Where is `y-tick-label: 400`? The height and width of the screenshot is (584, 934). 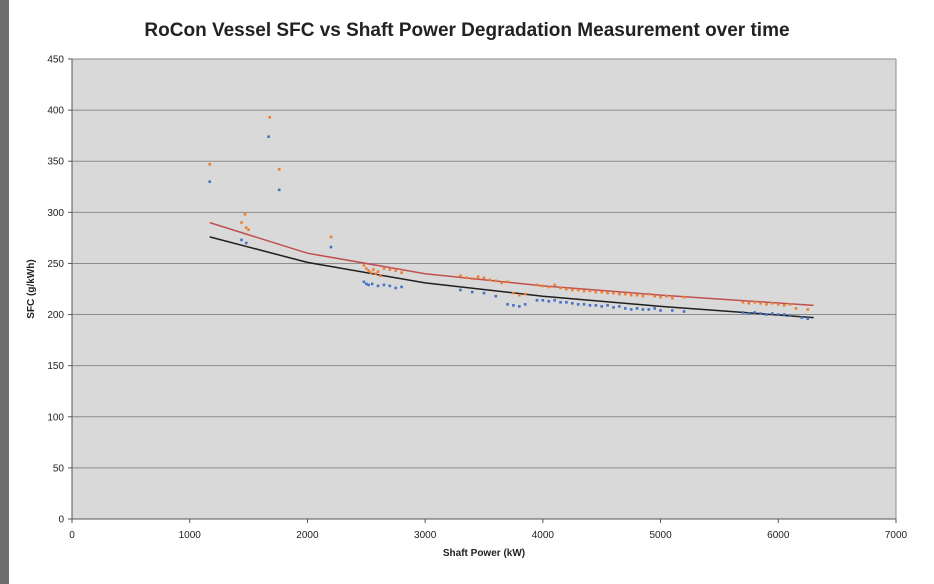 y-tick-label: 400 is located at coordinates (55, 111).